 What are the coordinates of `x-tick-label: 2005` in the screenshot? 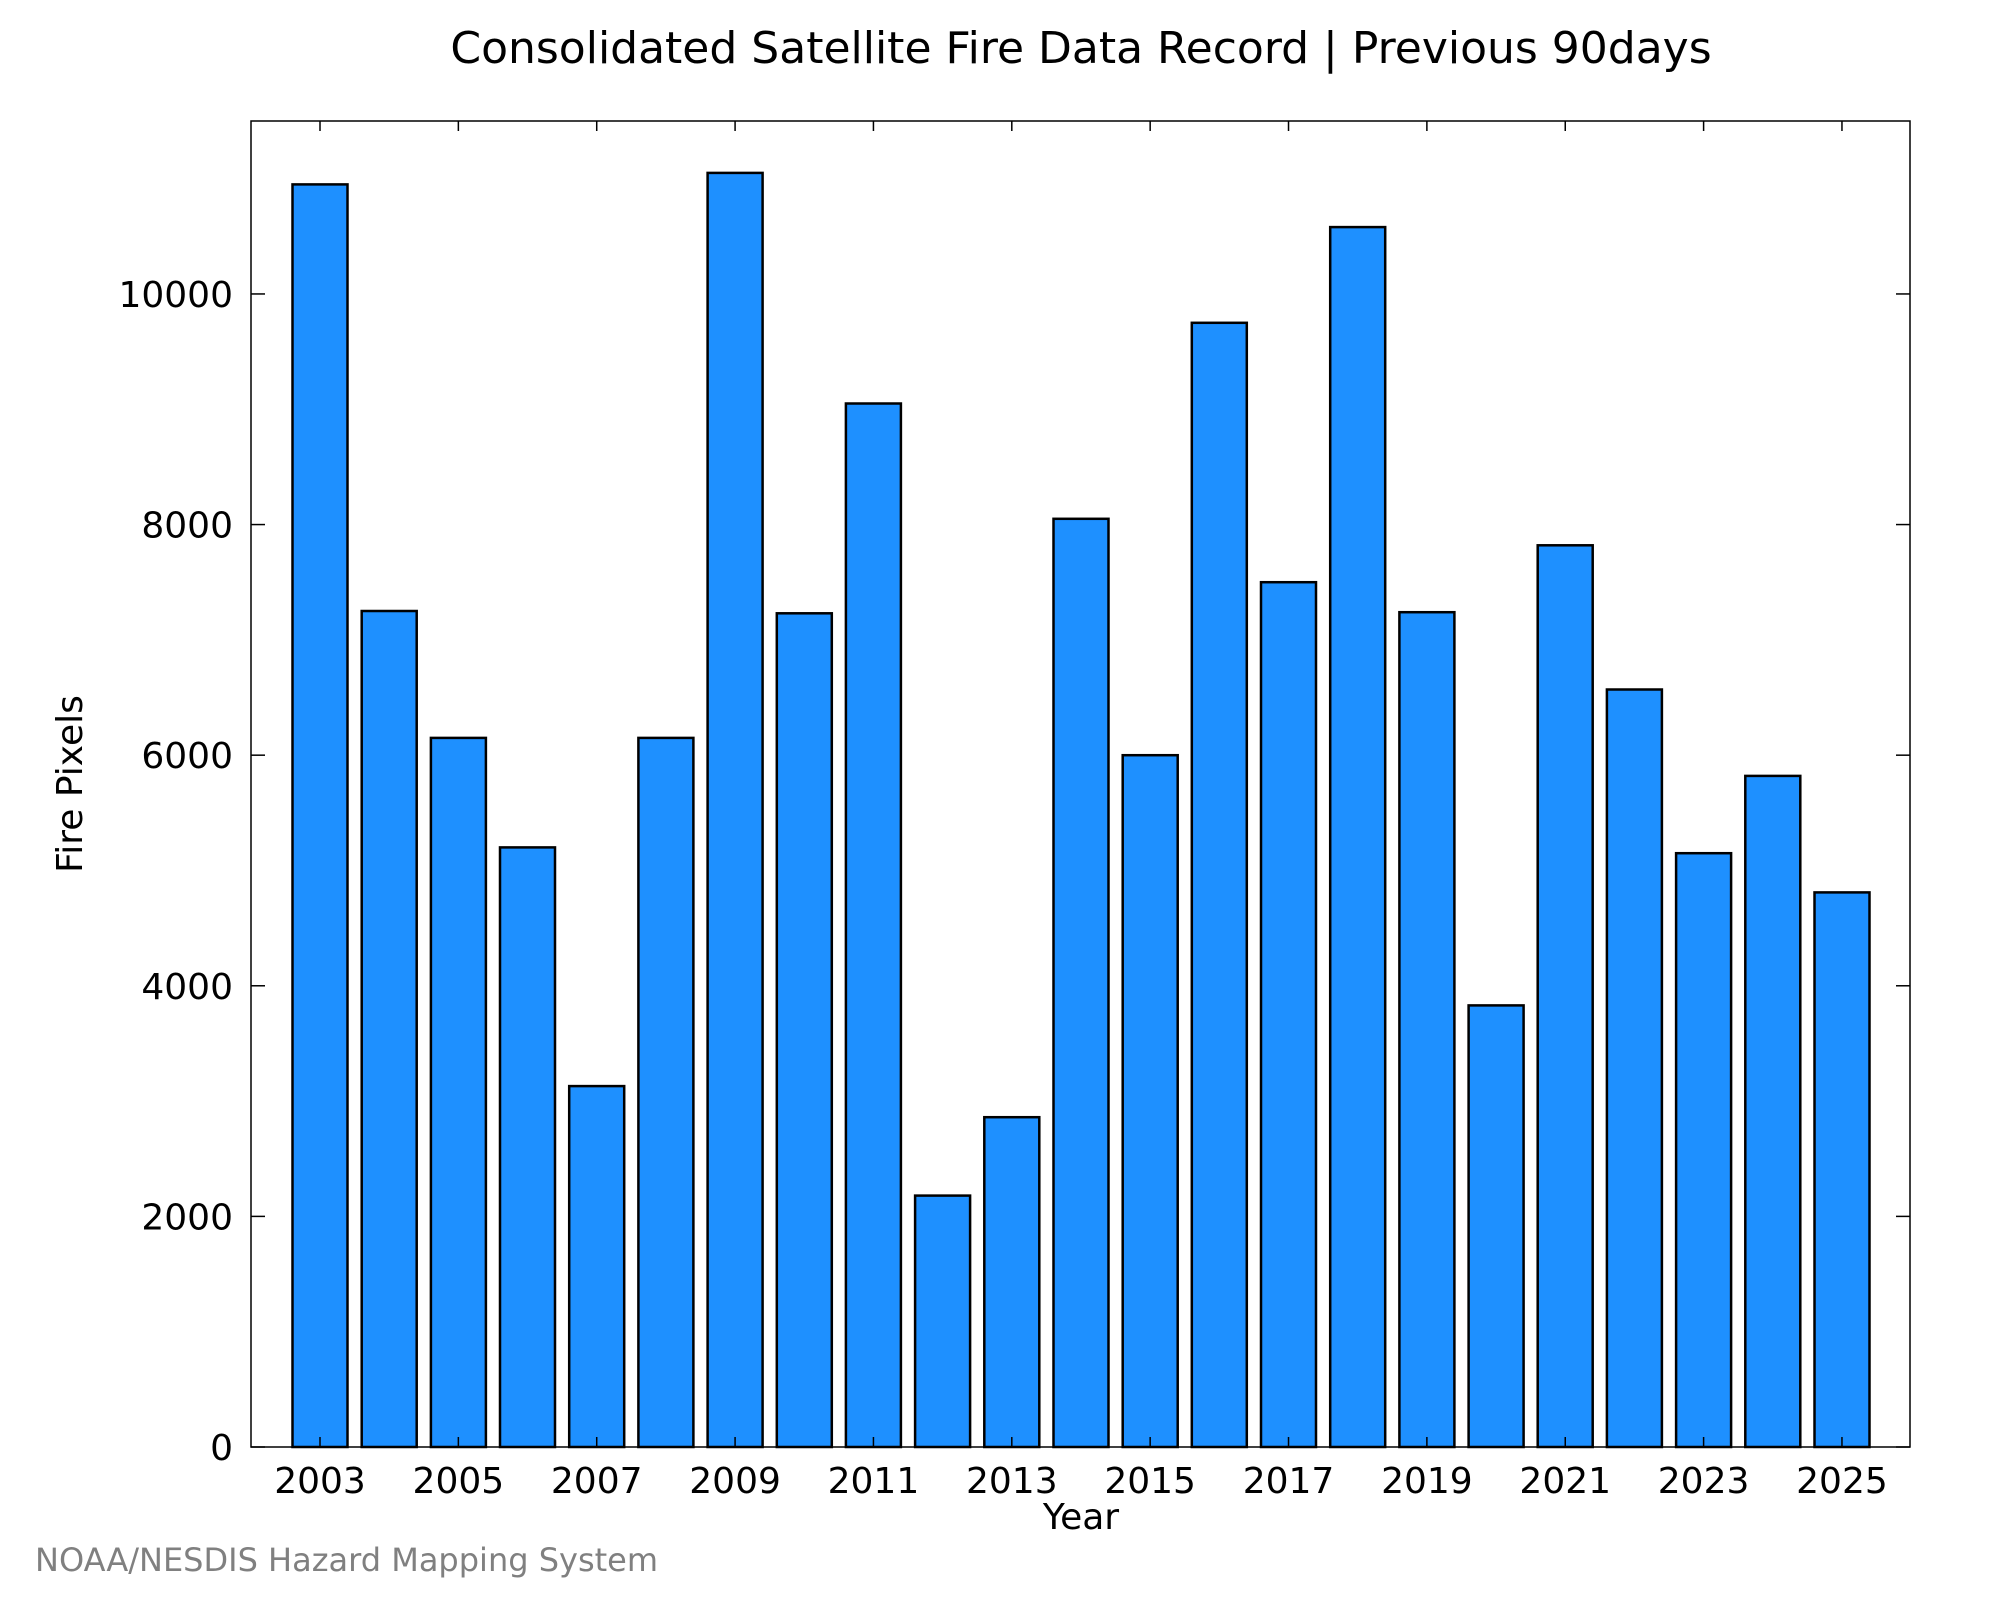 It's located at (459, 1481).